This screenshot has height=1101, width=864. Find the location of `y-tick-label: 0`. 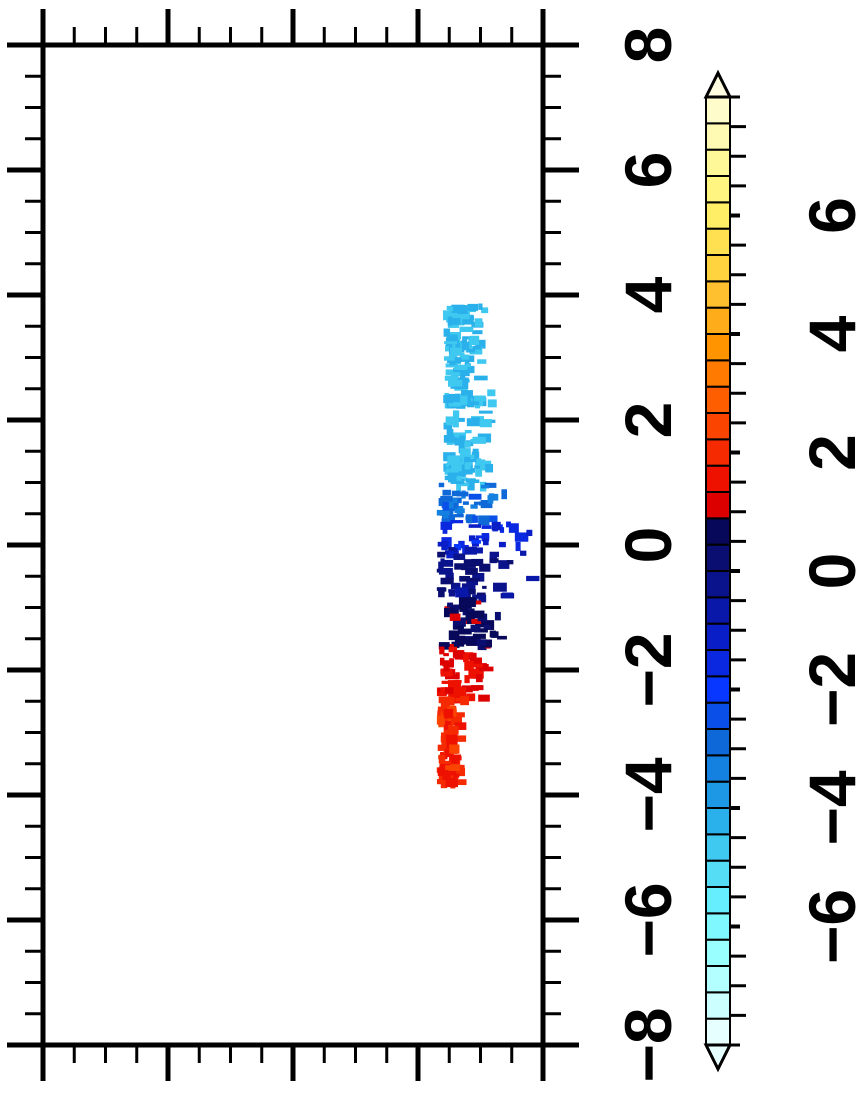

y-tick-label: 0 is located at coordinates (648, 545).